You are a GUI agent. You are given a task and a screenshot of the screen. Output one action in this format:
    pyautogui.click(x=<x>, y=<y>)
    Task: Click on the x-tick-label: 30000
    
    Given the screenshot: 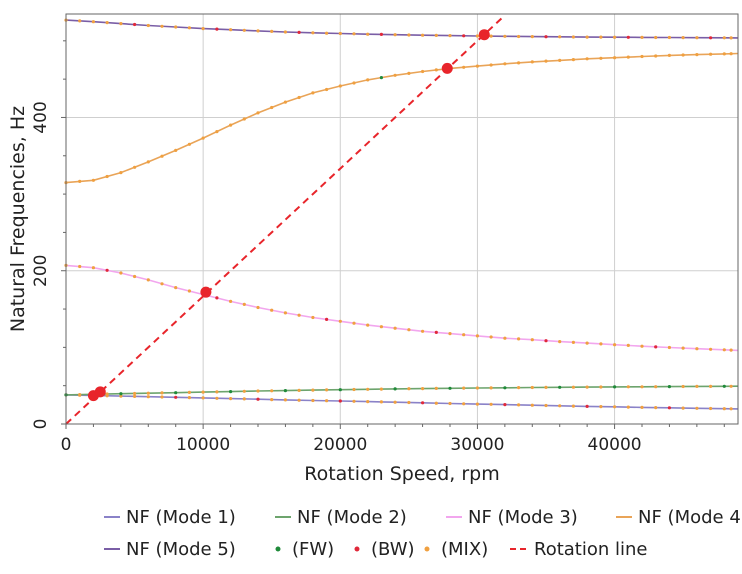 What is the action you would take?
    pyautogui.click(x=477, y=445)
    